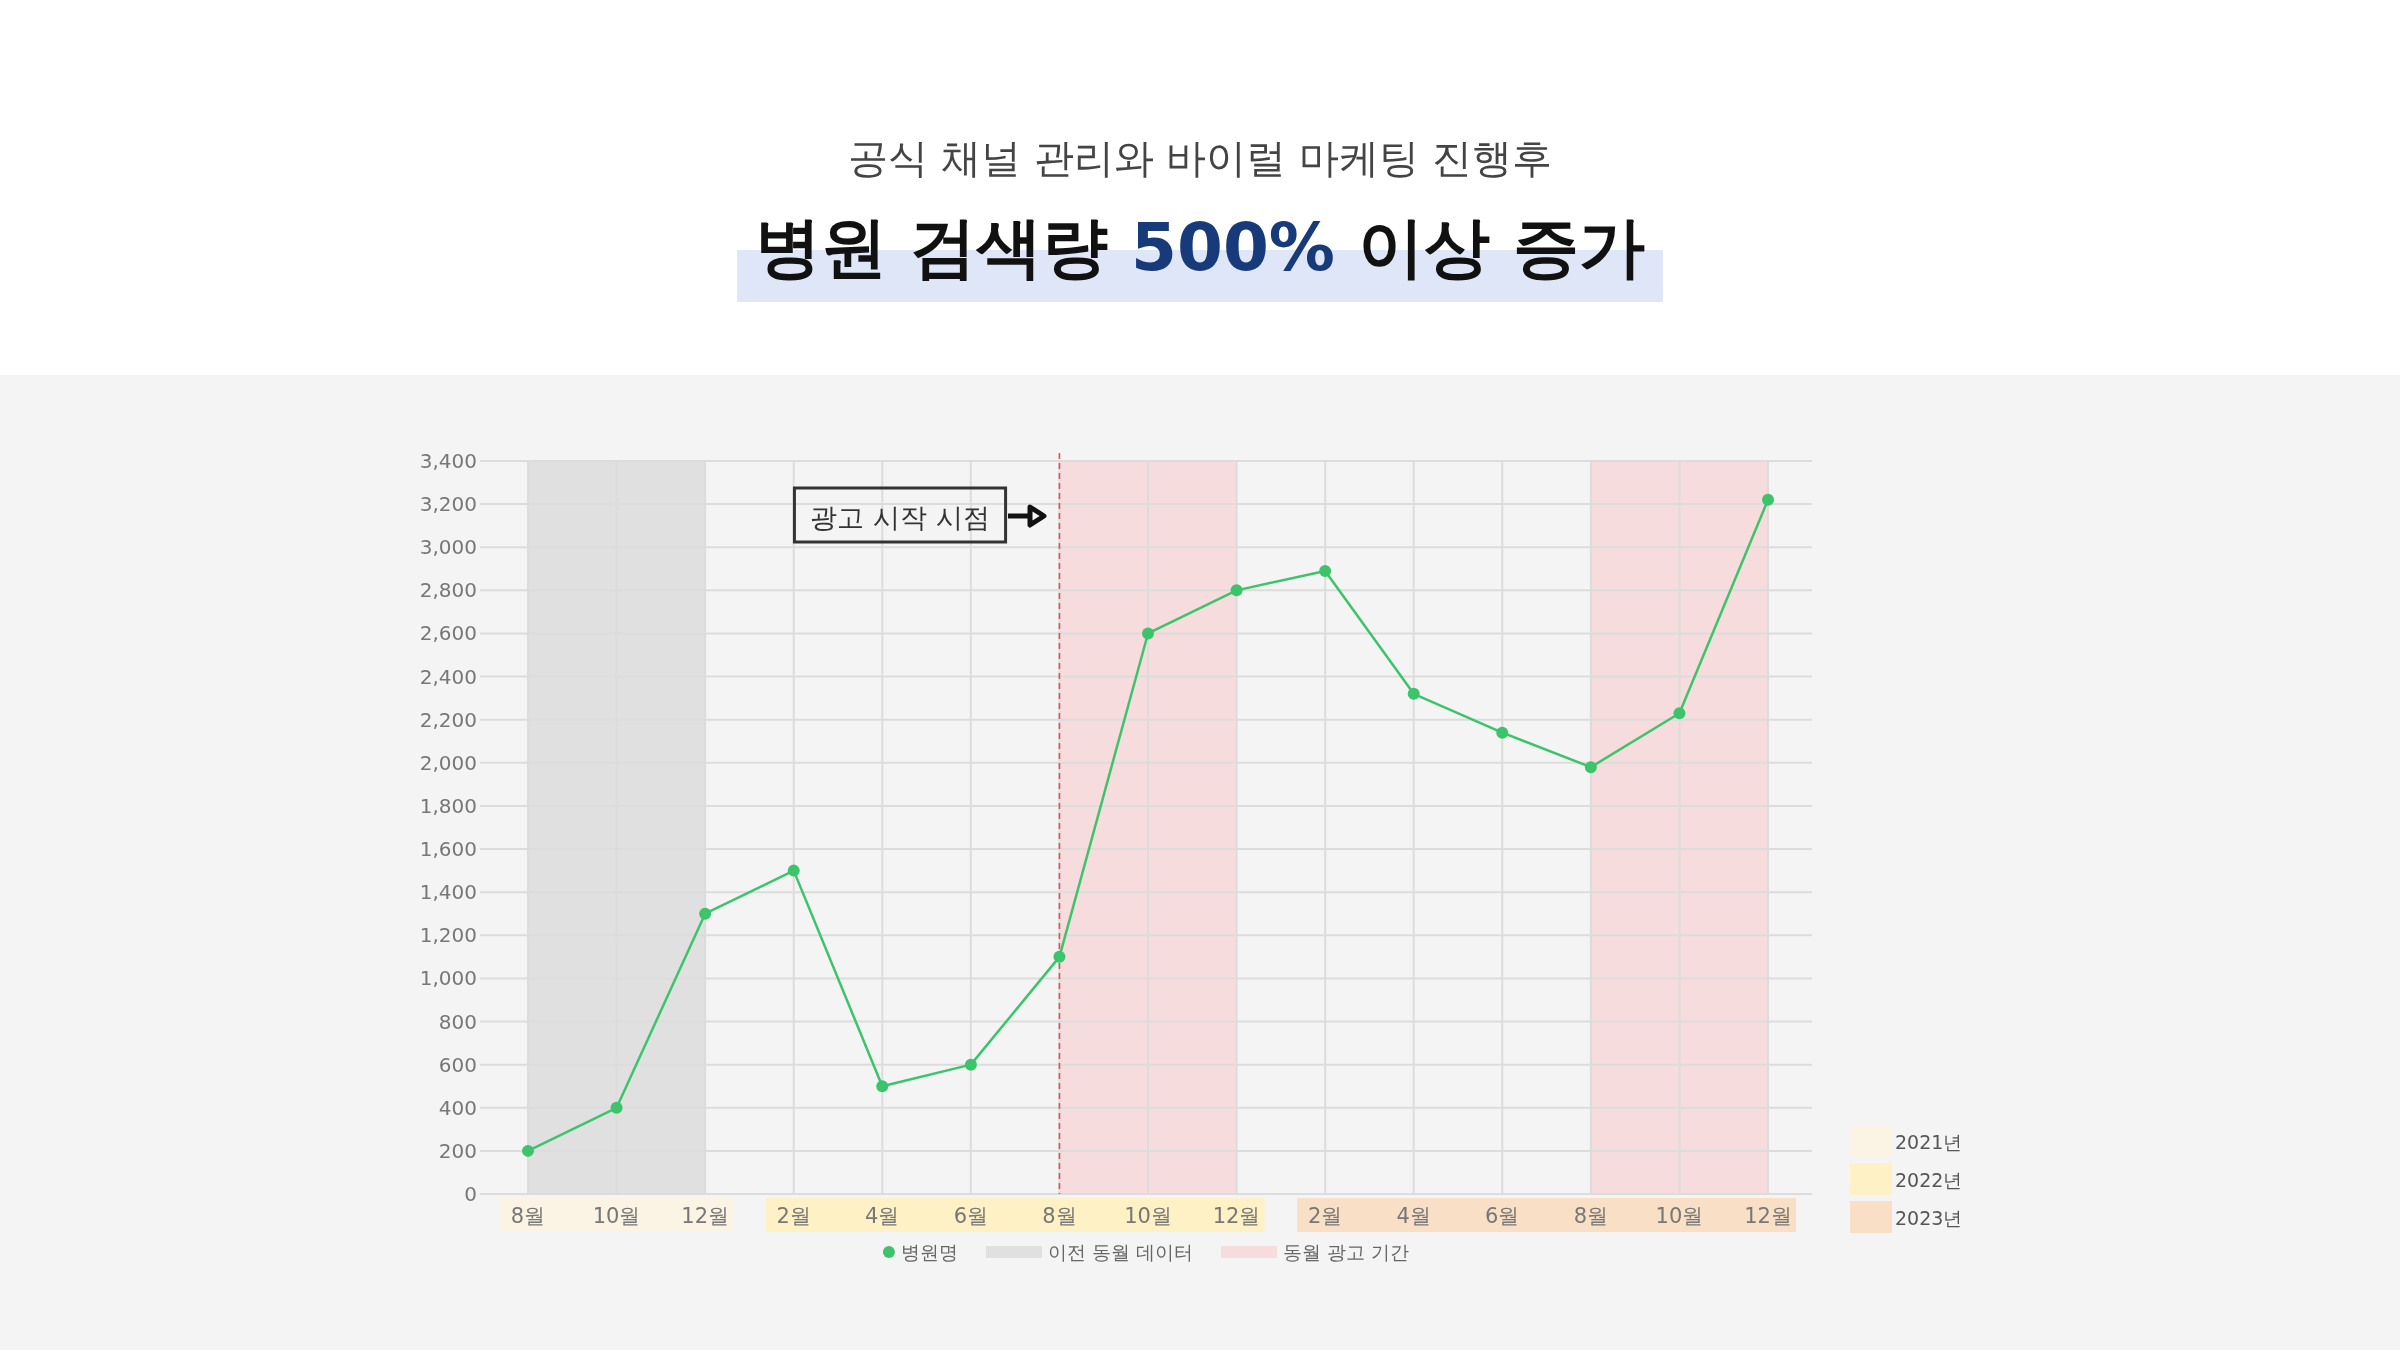 Image resolution: width=2400 pixels, height=1350 pixels. I want to click on text: 2022년, so click(1929, 1180).